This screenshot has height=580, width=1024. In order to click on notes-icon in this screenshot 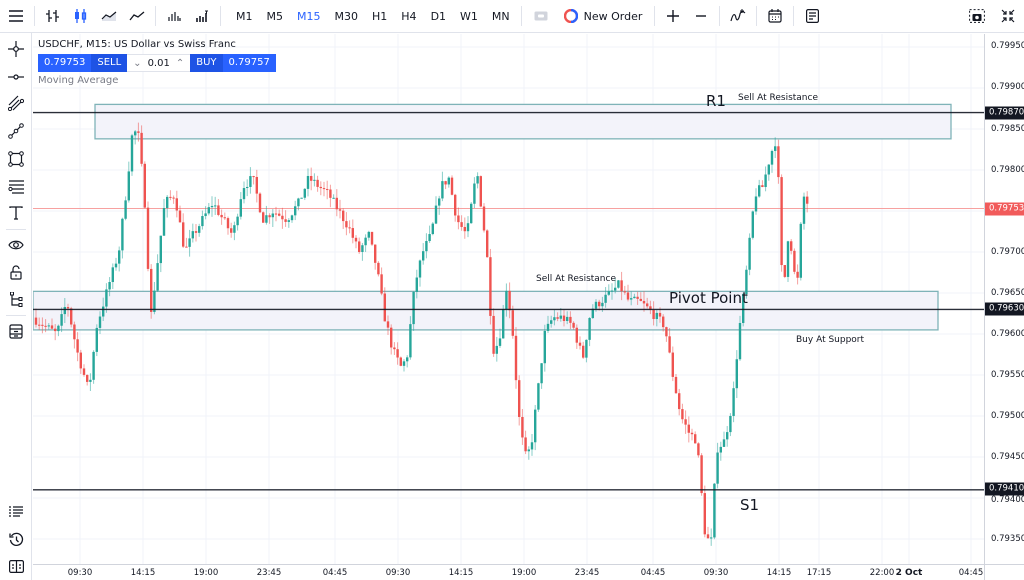, I will do `click(812, 16)`.